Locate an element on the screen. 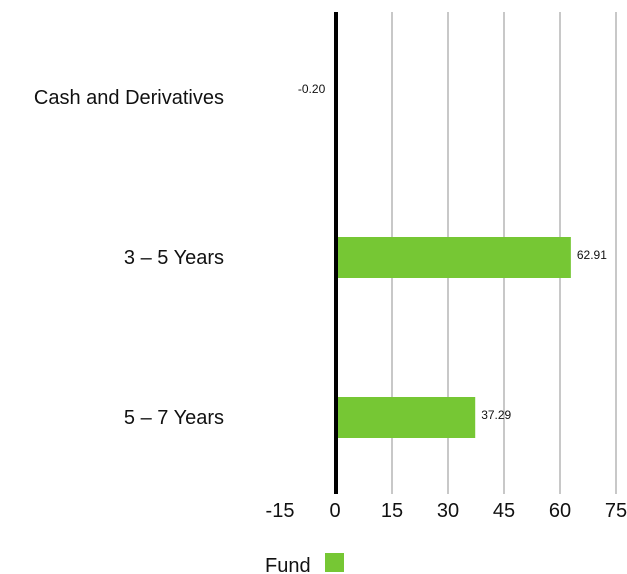 Image resolution: width=627 pixels, height=574 pixels. data-label: -0.20 is located at coordinates (312, 89).